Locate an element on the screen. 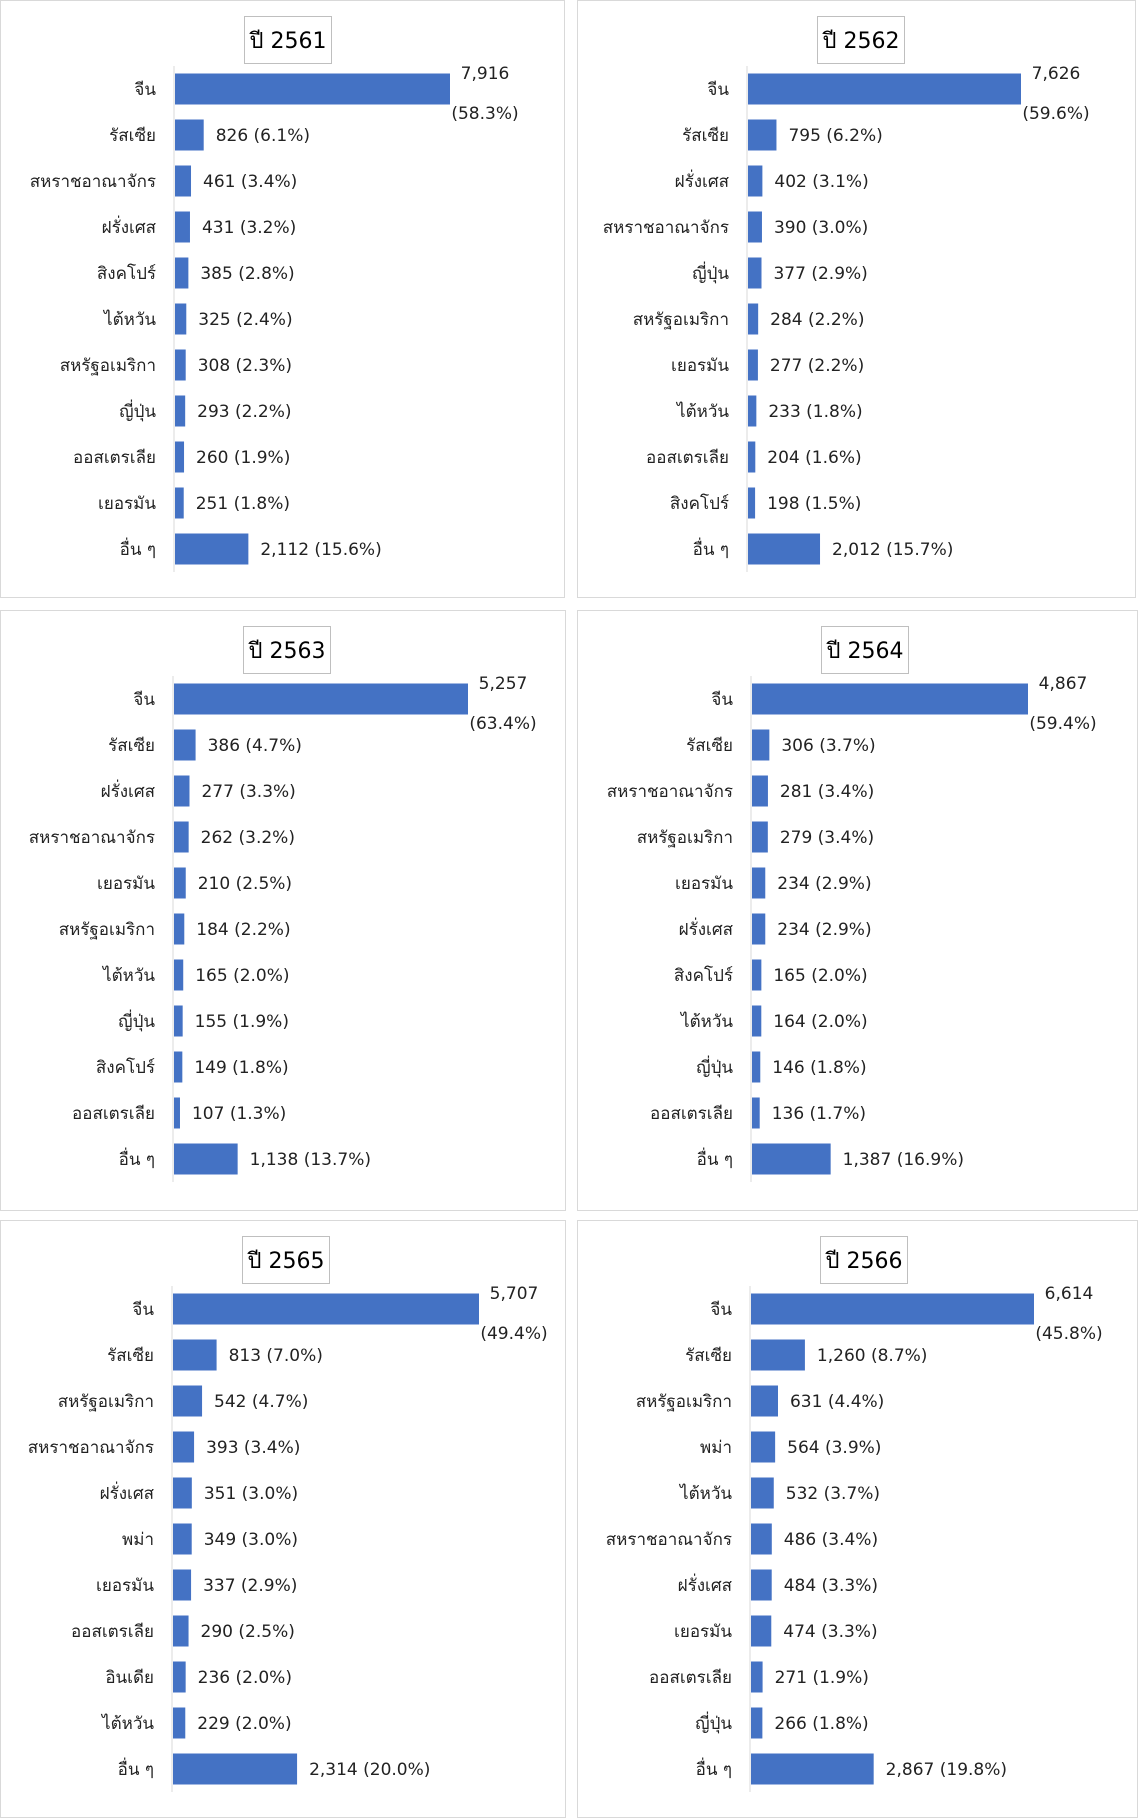 Image resolution: width=1141 pixels, height=1819 pixels. data-label: 279 (3.4%) is located at coordinates (827, 838).